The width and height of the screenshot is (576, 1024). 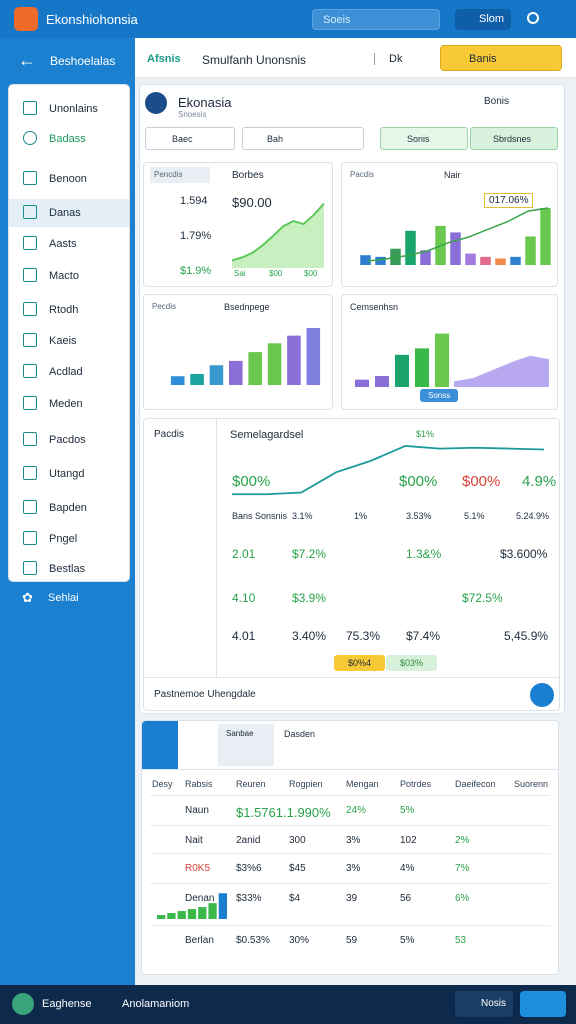 I want to click on column-header: Desy, so click(x=162, y=784).